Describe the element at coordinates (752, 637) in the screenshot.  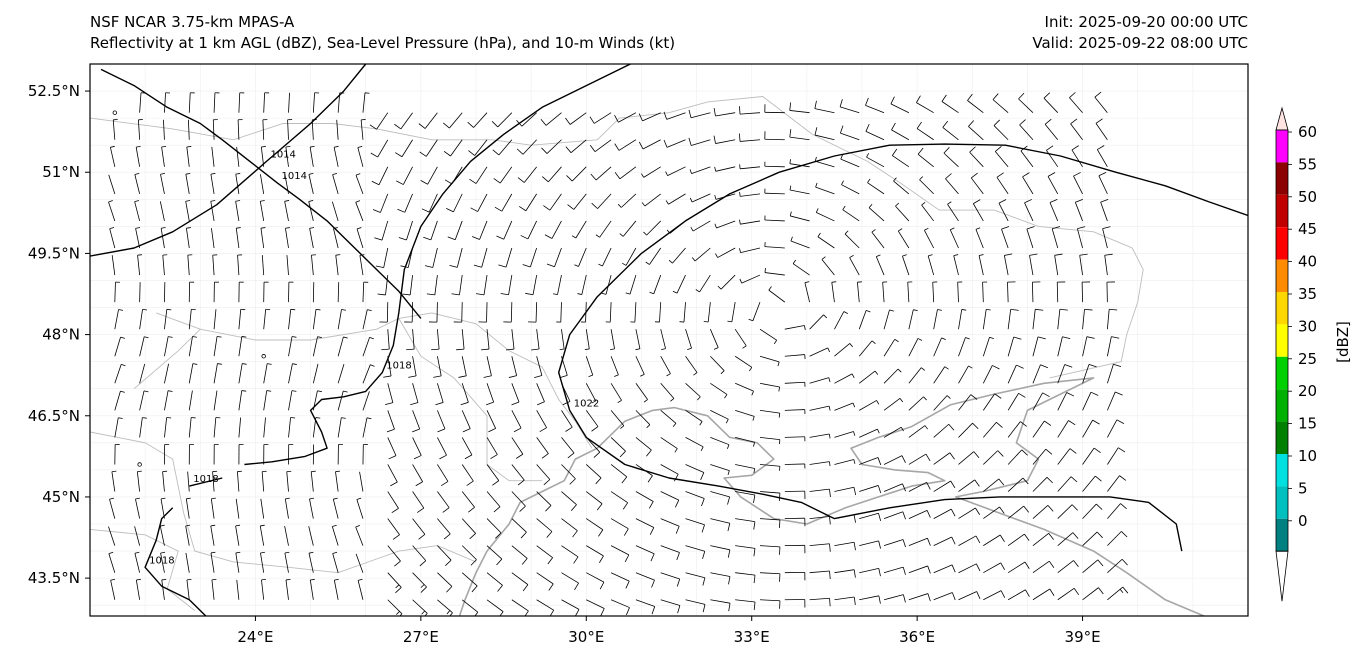
I see `lon-tick-label: 33°E` at that location.